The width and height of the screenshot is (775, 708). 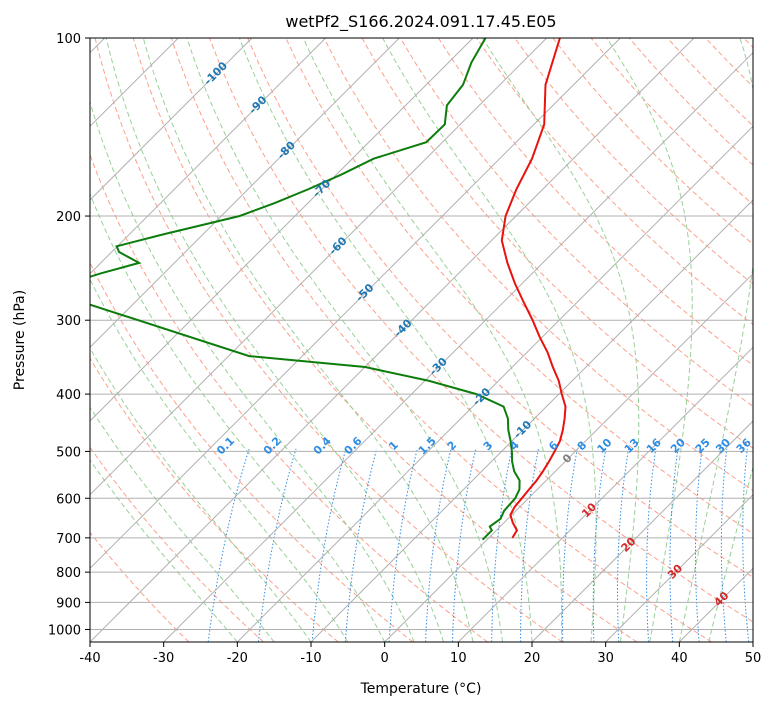 I want to click on y-tick-label: 200, so click(x=68, y=217).